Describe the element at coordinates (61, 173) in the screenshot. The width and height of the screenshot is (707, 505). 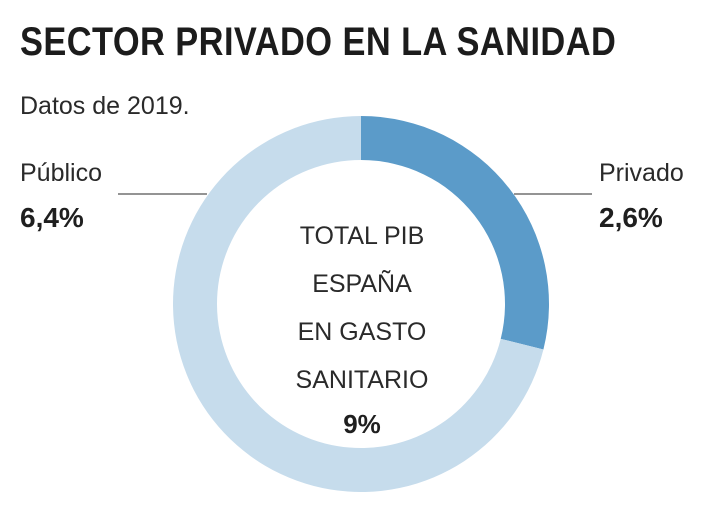
I see `slice-label-publico: Público` at that location.